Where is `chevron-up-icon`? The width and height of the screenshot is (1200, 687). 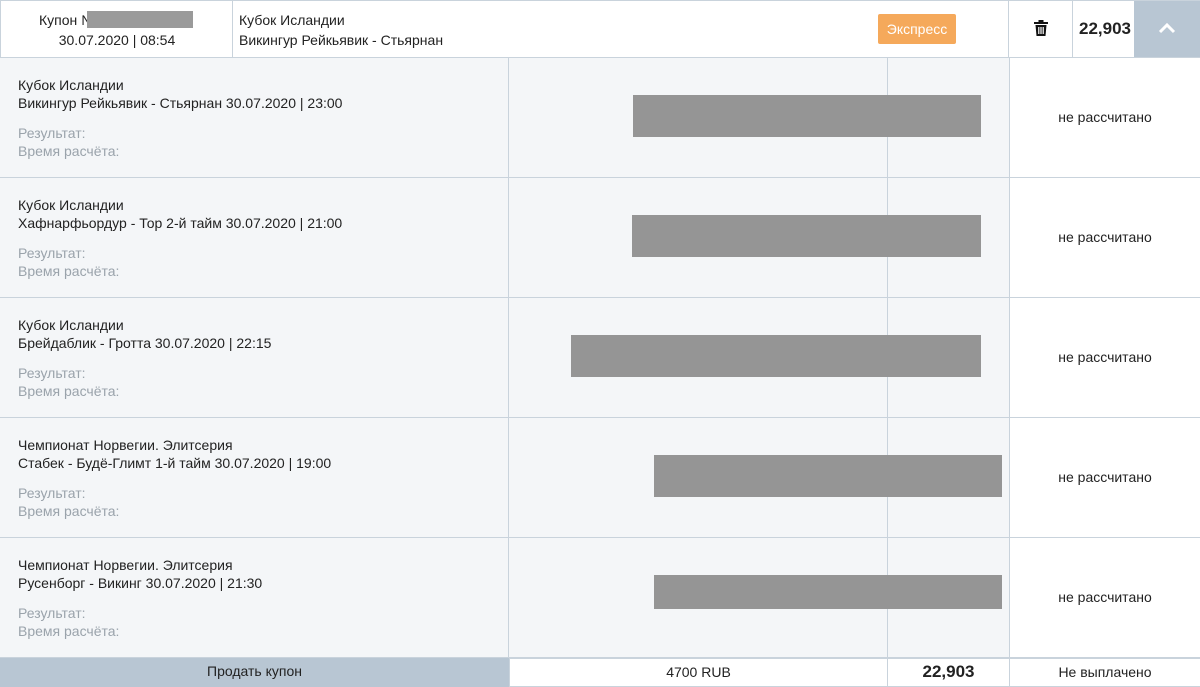 chevron-up-icon is located at coordinates (1167, 28).